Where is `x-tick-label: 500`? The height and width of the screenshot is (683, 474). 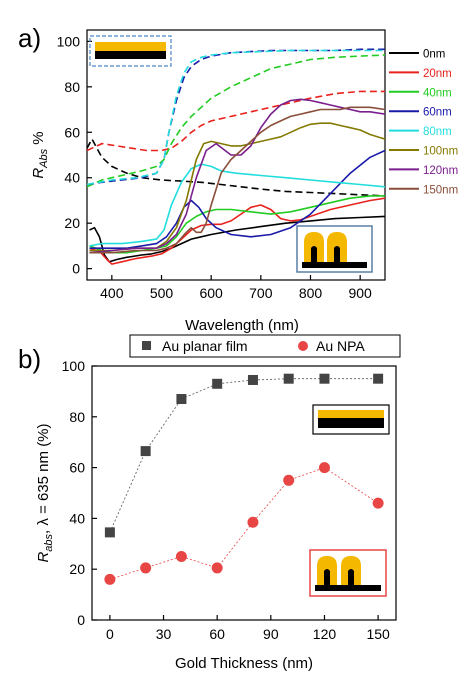
x-tick-label: 500 is located at coordinates (162, 293).